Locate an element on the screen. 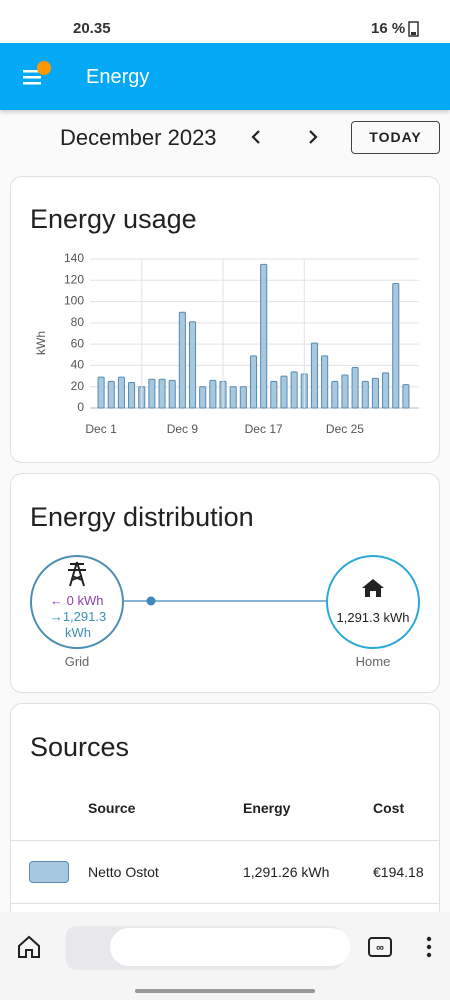 The image size is (450, 1000). address-redaction is located at coordinates (230, 947).